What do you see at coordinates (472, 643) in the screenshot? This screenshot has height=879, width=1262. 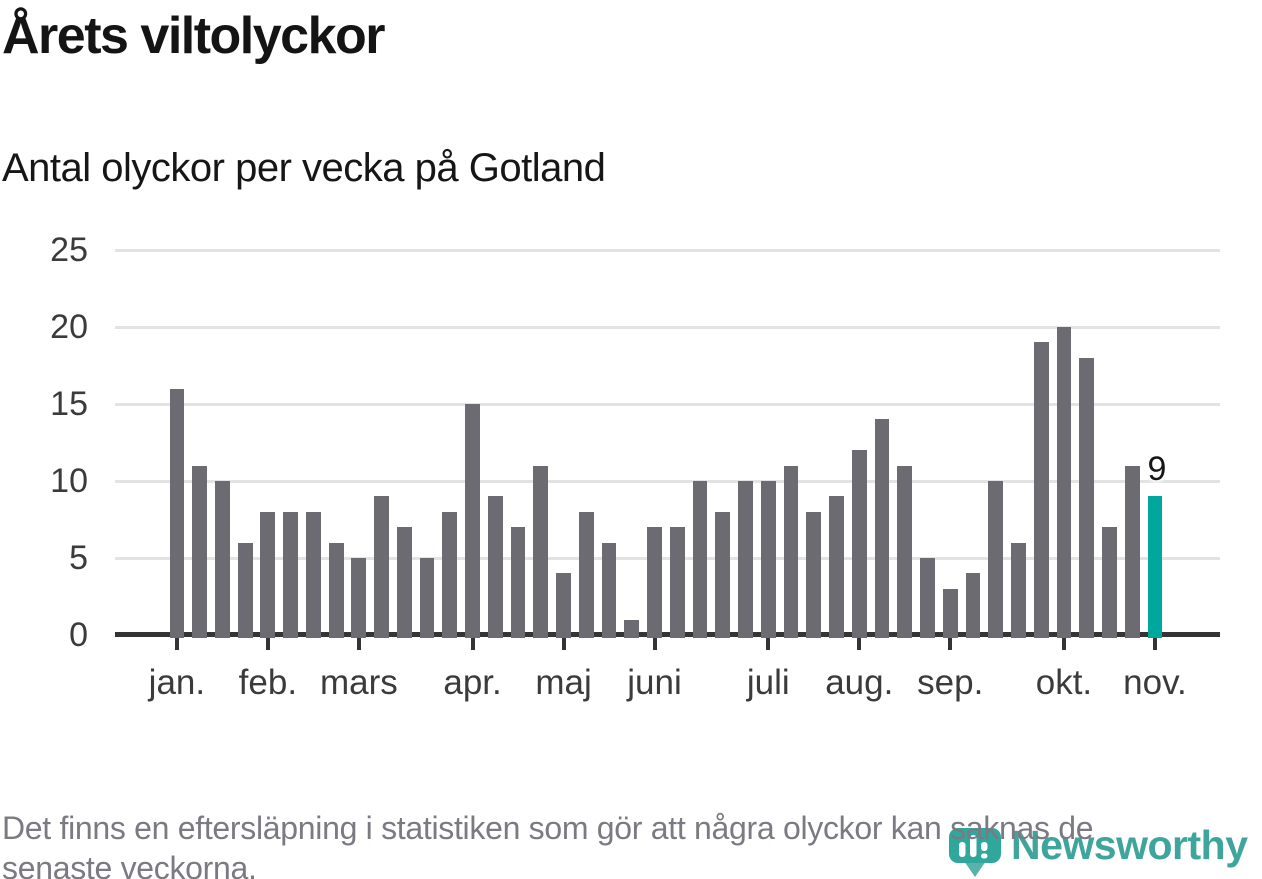 I see `x-tick-apr` at bounding box center [472, 643].